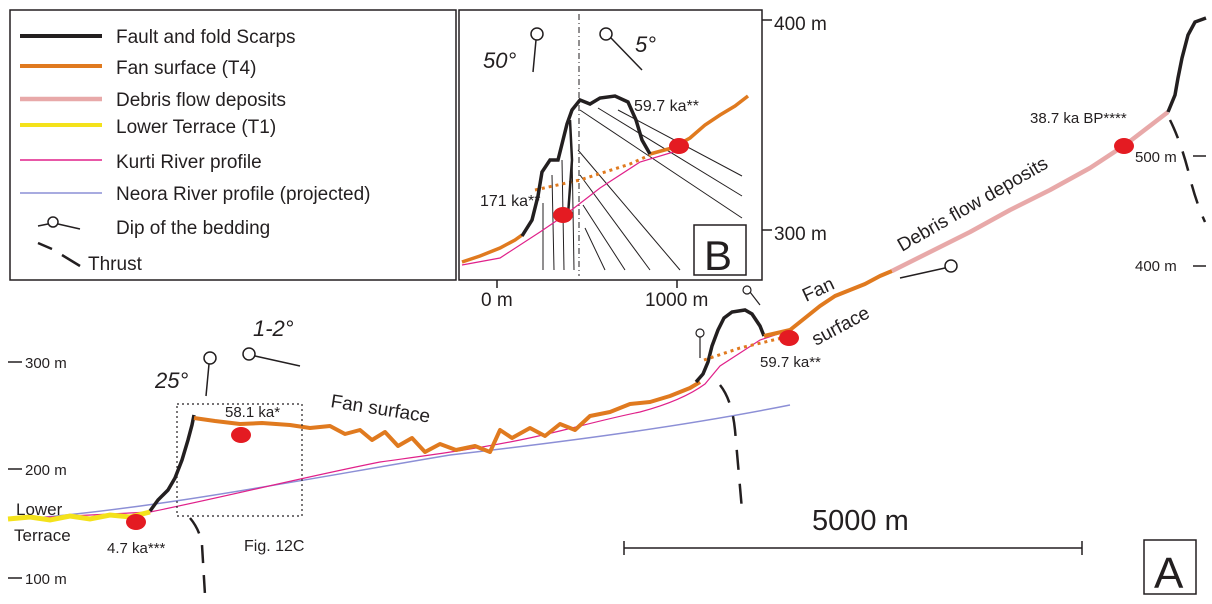  Describe the element at coordinates (973, 204) in the screenshot. I see `debris-flow-label: Debris flow deposits` at that location.